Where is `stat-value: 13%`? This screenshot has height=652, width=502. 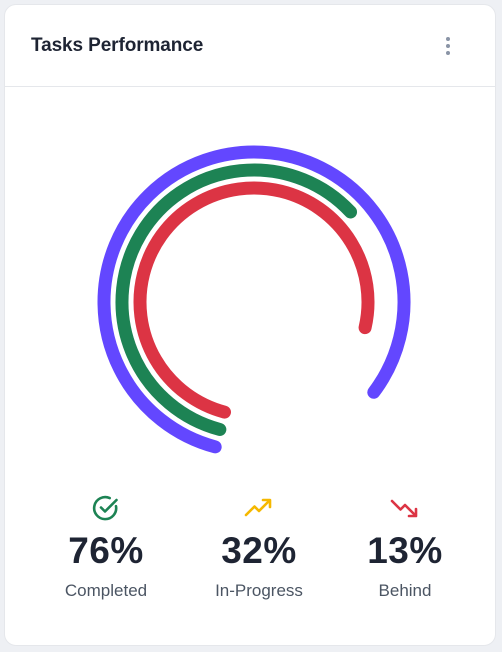
stat-value: 13% is located at coordinates (405, 550).